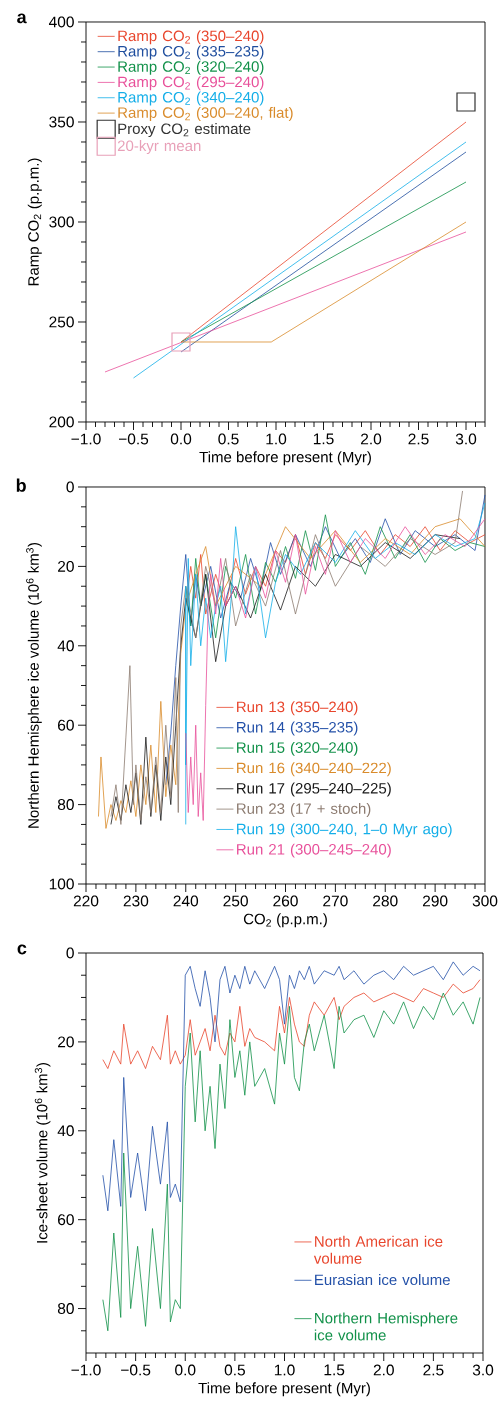 This screenshot has height=1418, width=502. What do you see at coordinates (86, 901) in the screenshot?
I see `x-tick-label: 220` at bounding box center [86, 901].